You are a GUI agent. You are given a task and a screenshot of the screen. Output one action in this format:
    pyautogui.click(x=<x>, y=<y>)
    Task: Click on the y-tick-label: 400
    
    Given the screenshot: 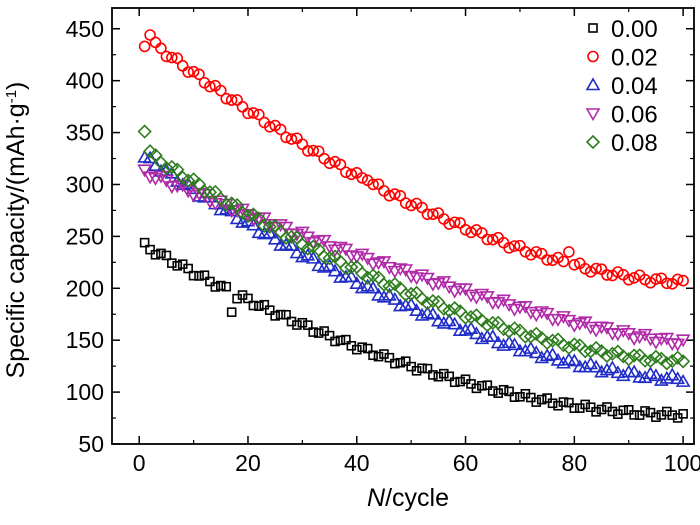 What is the action you would take?
    pyautogui.click(x=85, y=81)
    